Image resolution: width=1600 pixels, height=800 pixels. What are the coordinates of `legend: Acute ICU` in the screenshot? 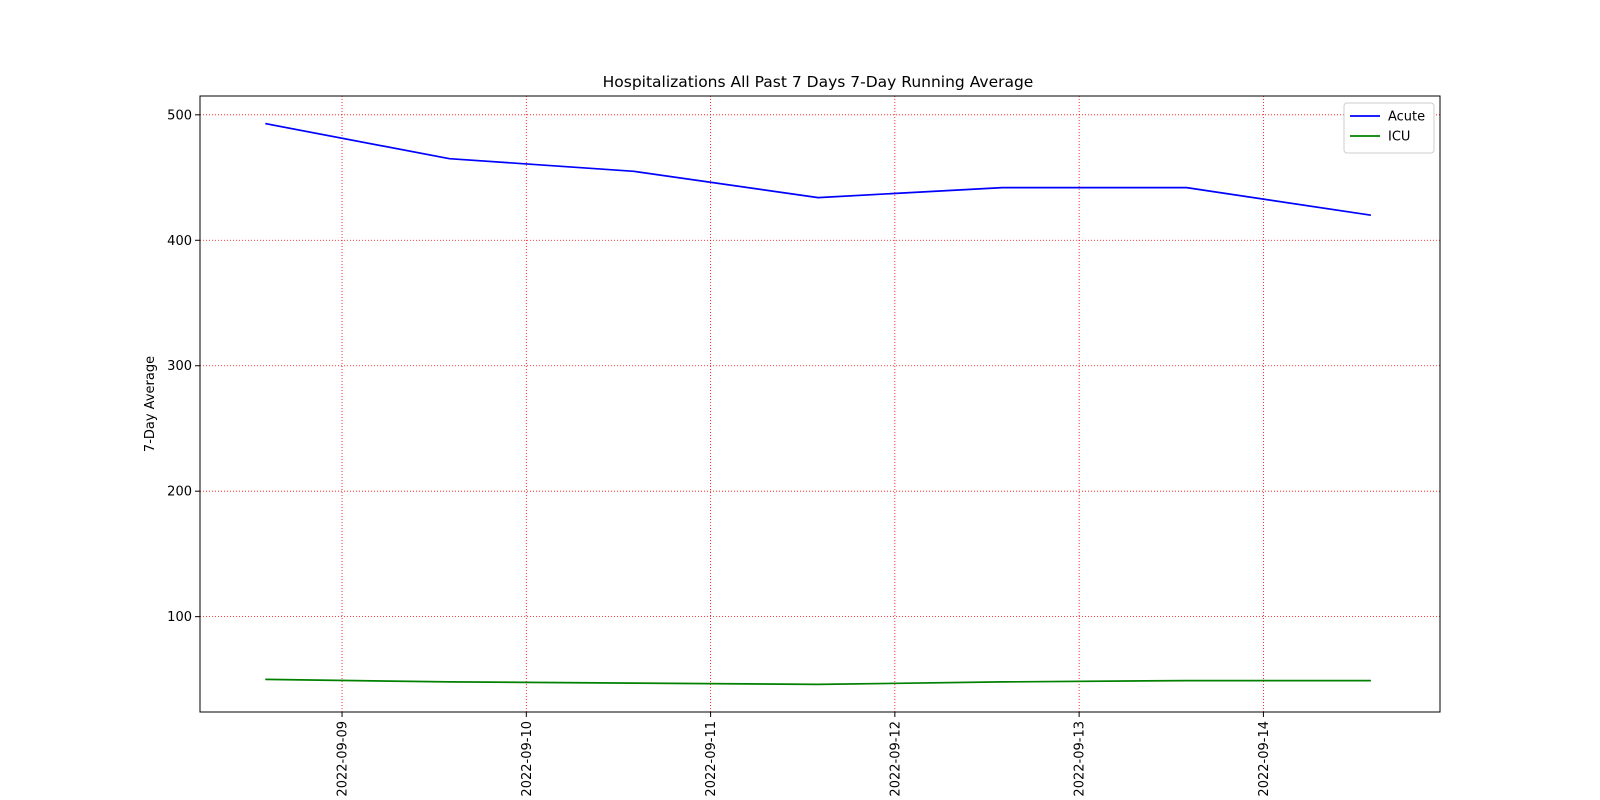 It's located at (1389, 128).